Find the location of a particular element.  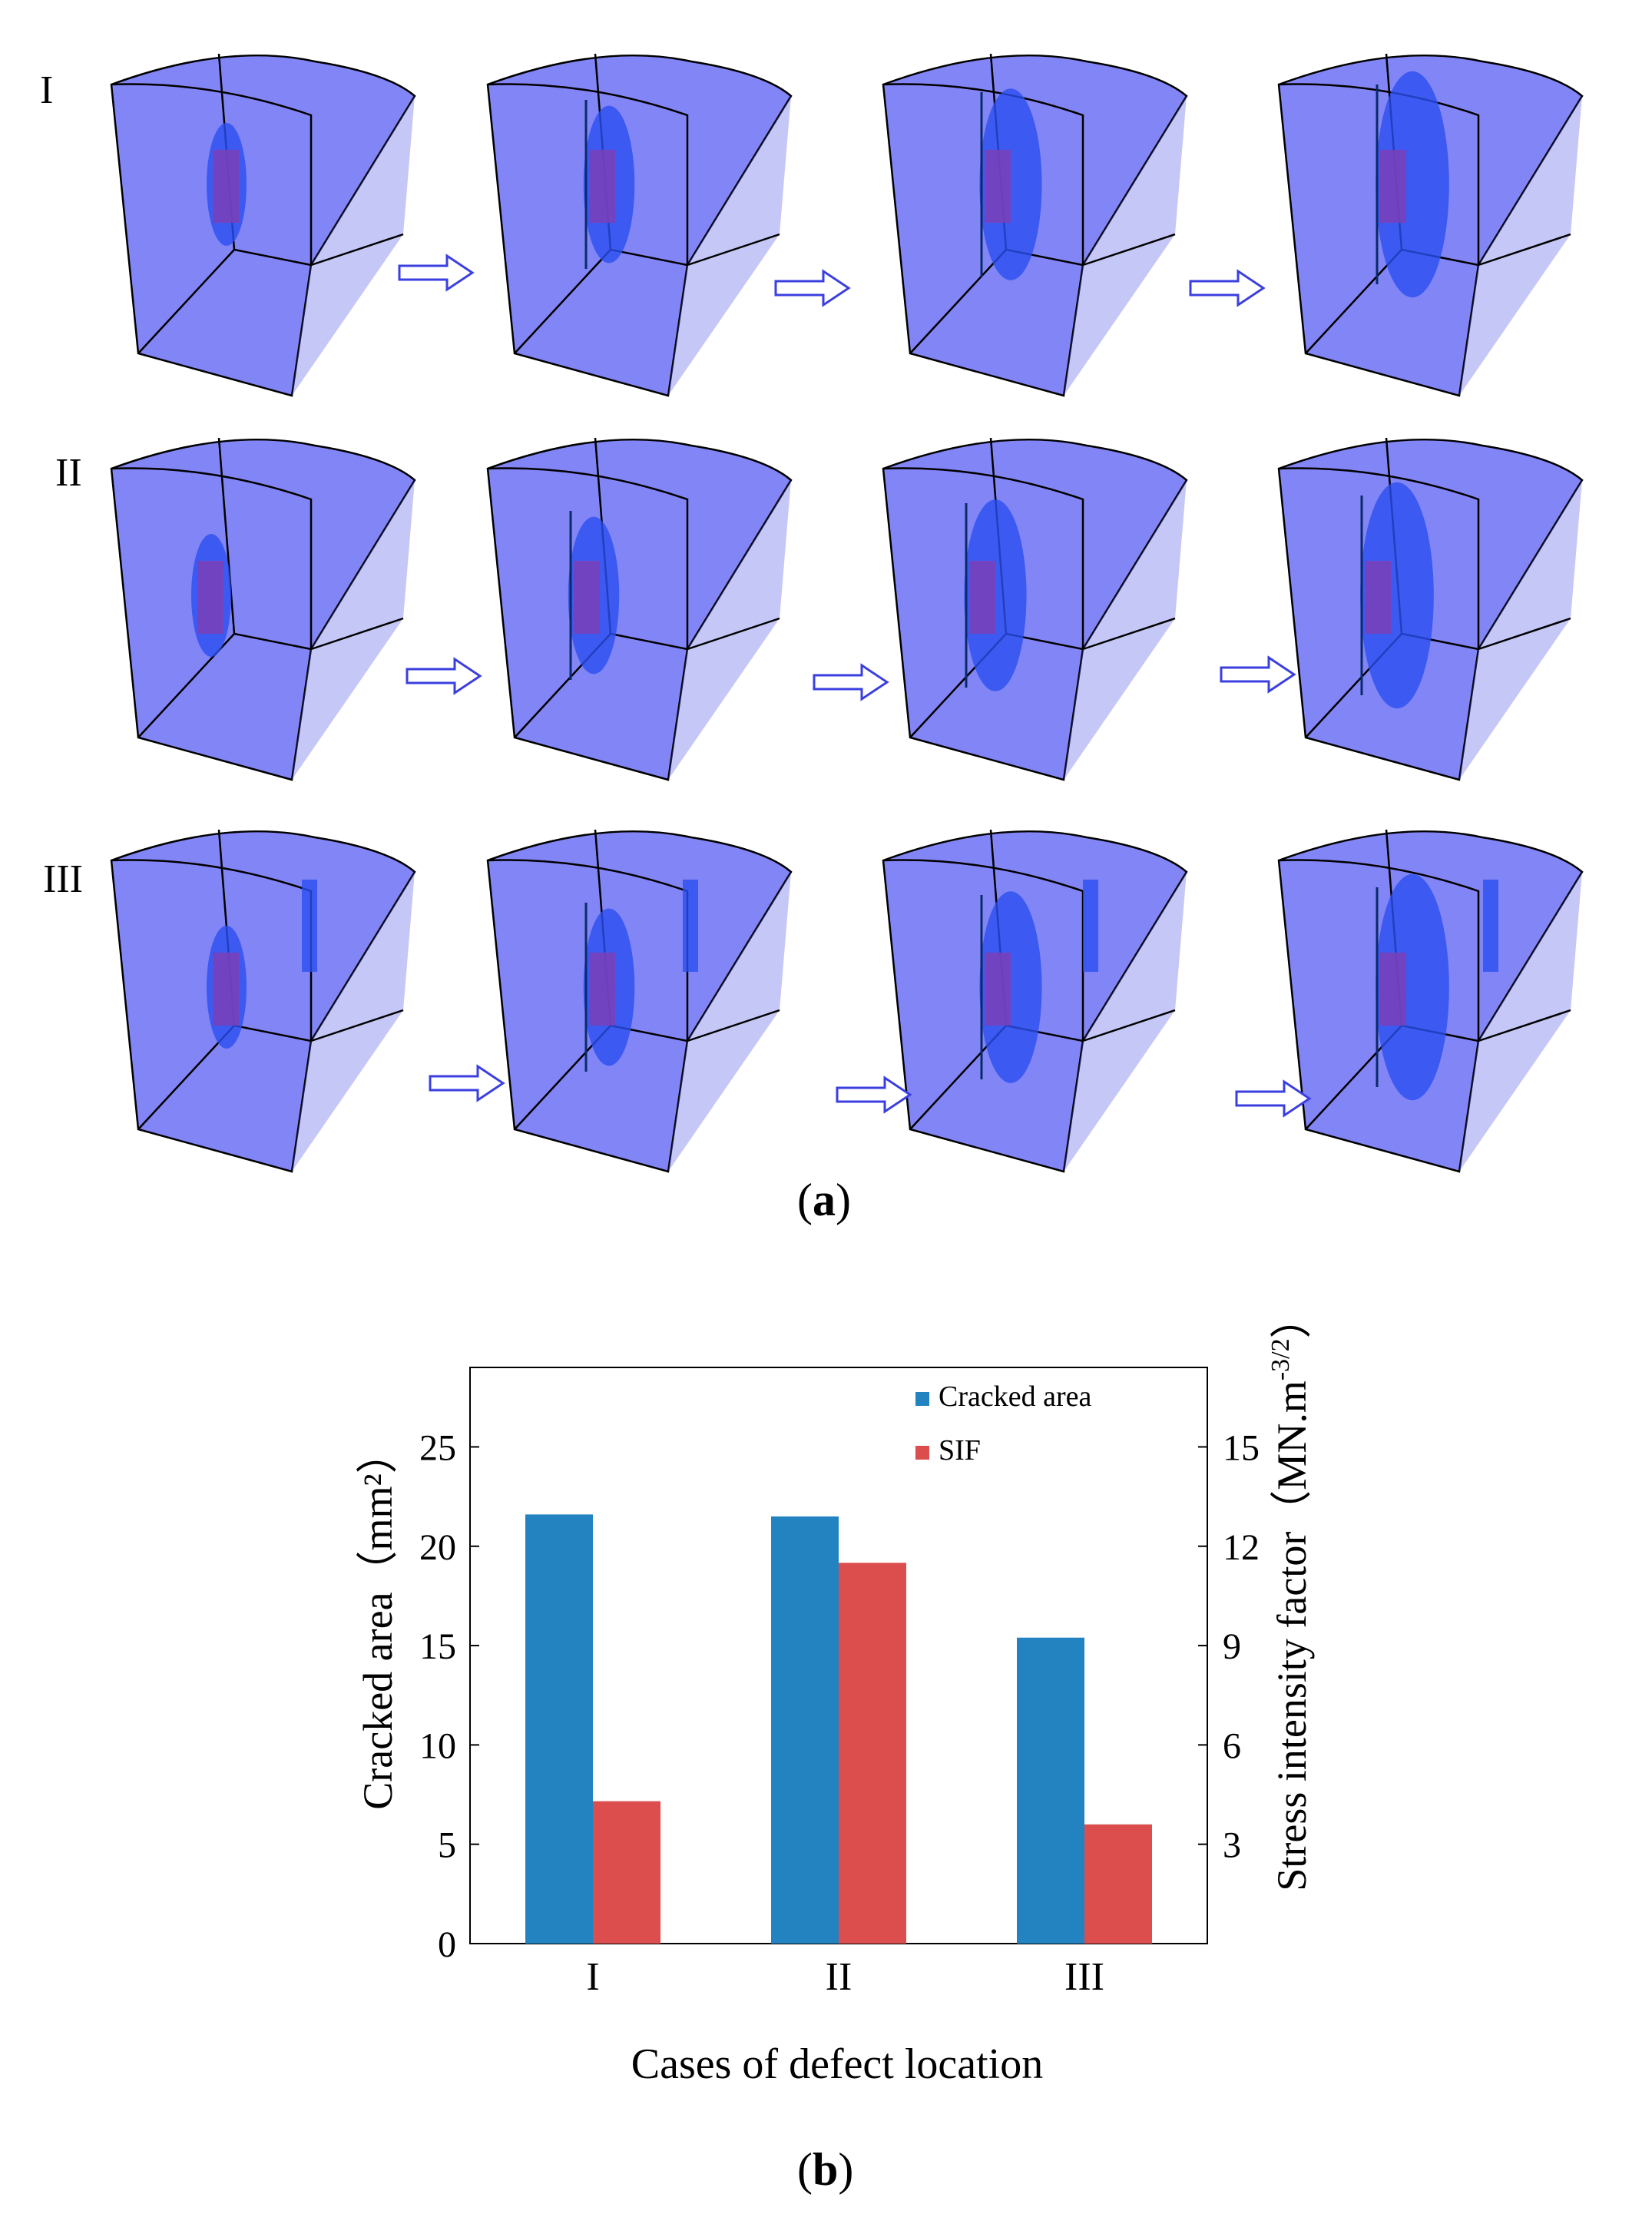

bar-sif-III is located at coordinates (1118, 1884).